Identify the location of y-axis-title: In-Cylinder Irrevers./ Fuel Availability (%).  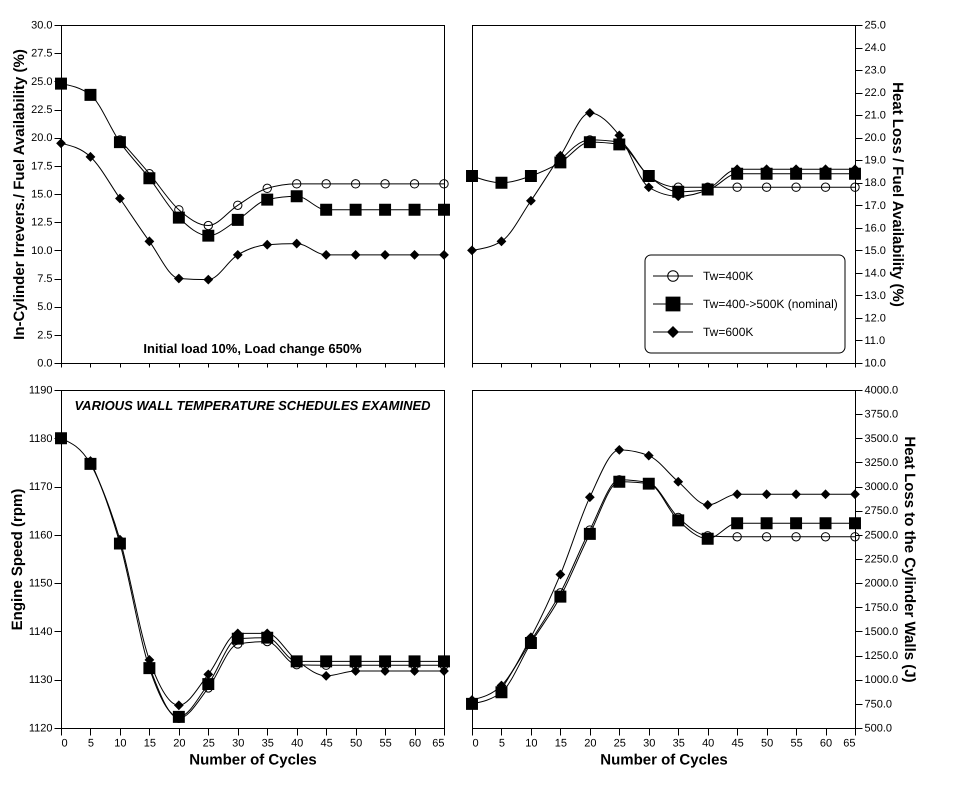
(19, 194).